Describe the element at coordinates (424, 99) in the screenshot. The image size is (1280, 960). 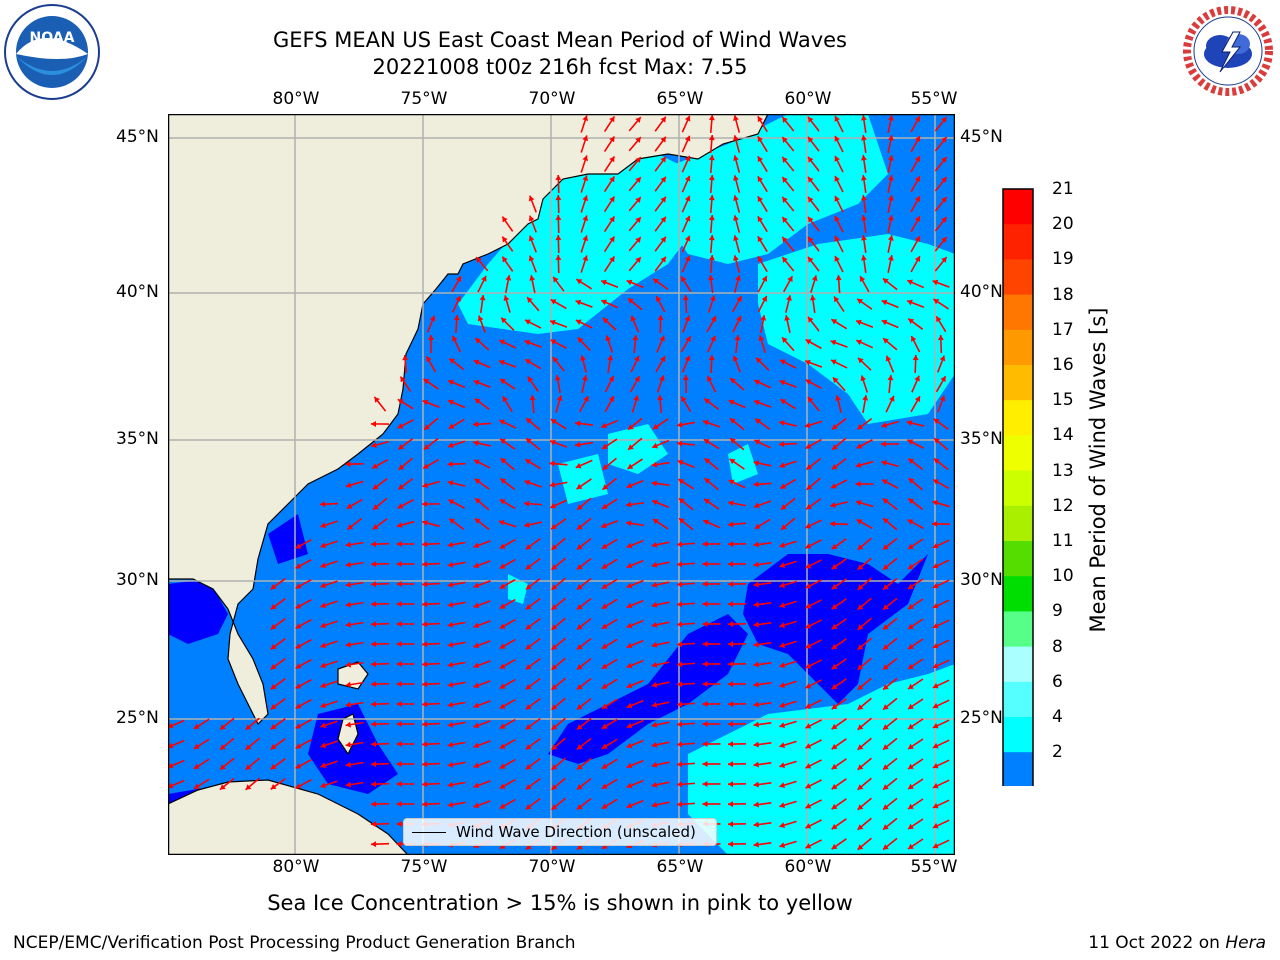
I see `lon-label-top: 75°W` at that location.